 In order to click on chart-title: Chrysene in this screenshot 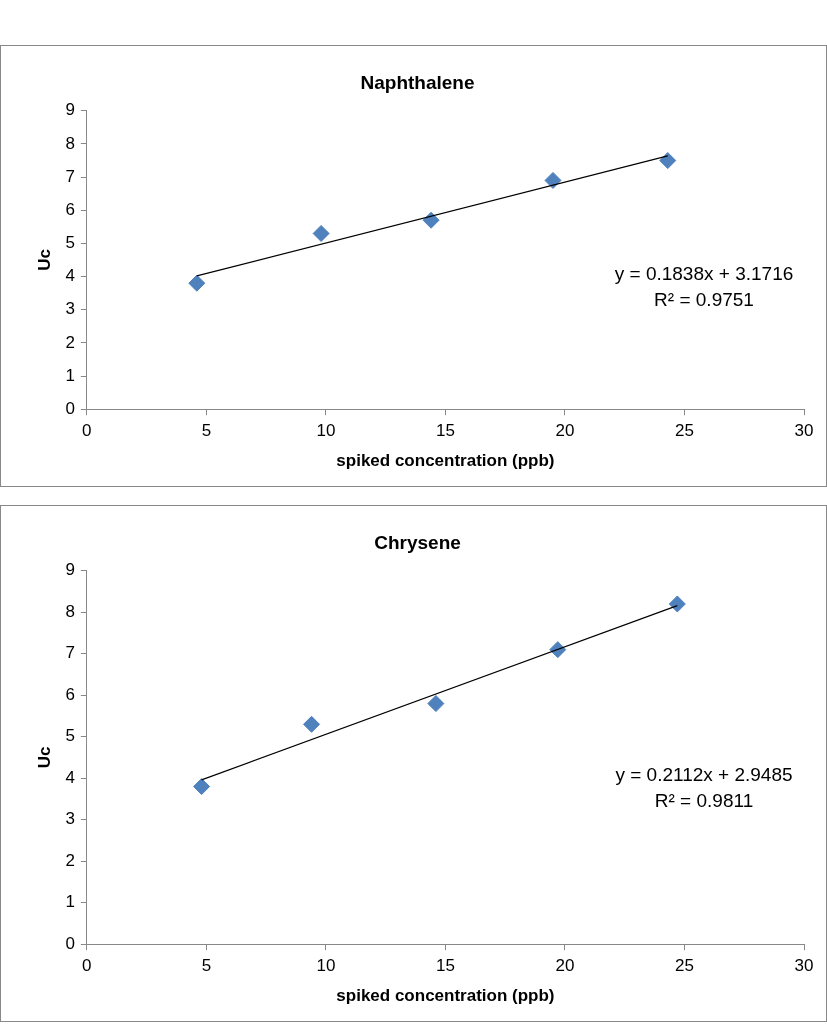, I will do `click(417, 542)`.